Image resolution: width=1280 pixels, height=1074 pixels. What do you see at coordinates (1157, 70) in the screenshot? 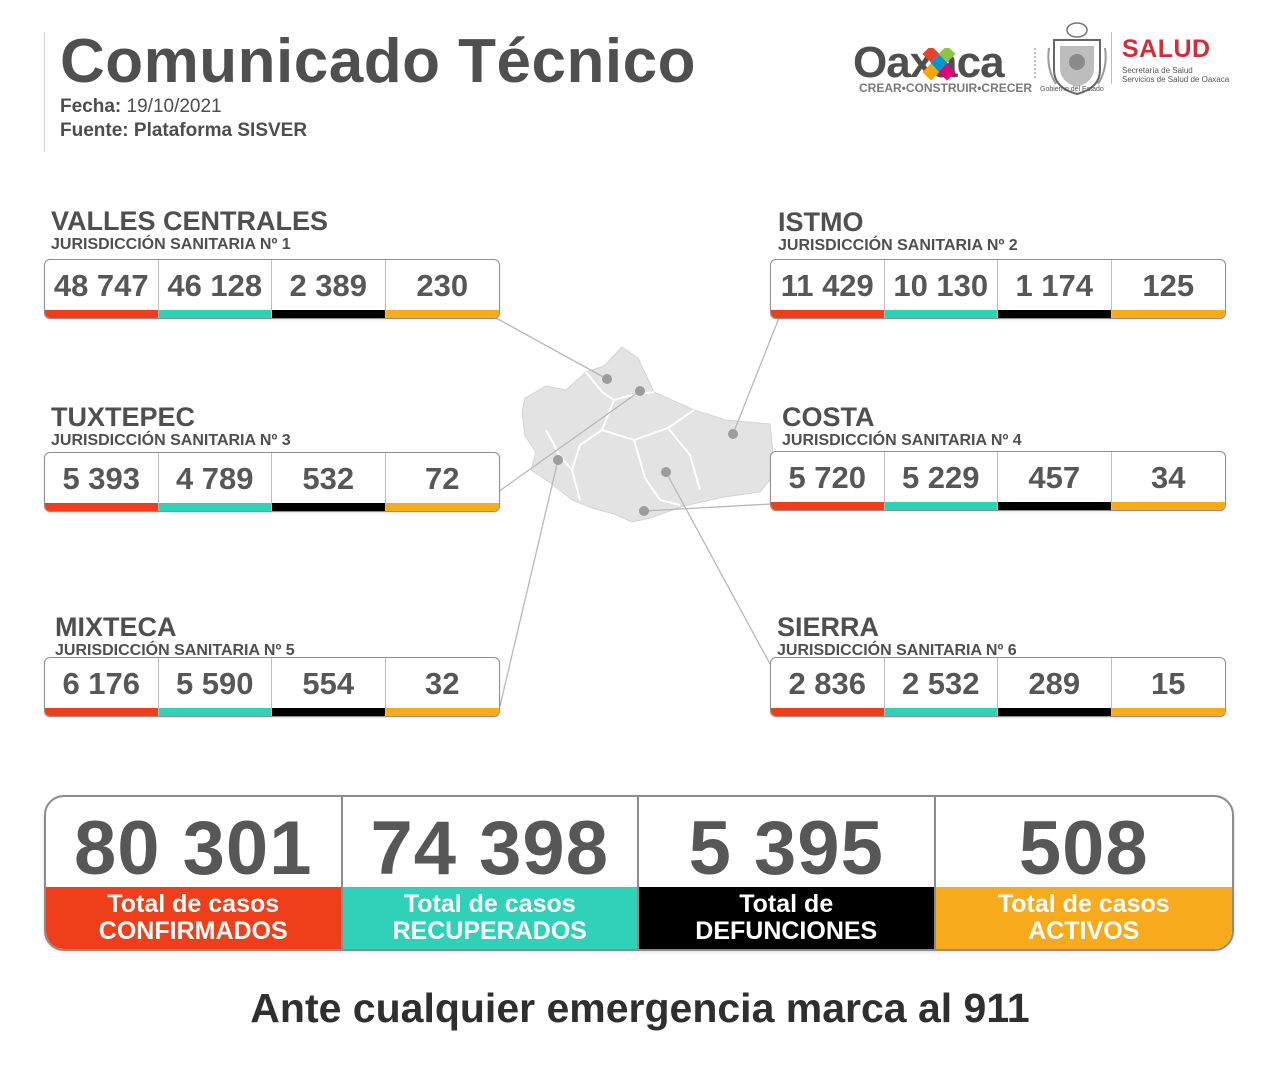
I see `salud-sub-line-1: Secretaría de Salud` at bounding box center [1157, 70].